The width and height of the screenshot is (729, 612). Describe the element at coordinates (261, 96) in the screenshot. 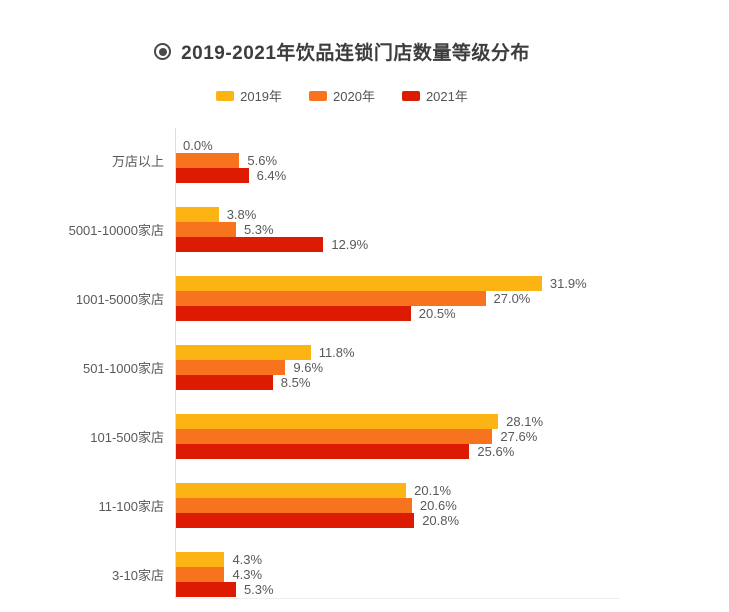

I see `legend-label-2019: 2019年` at that location.